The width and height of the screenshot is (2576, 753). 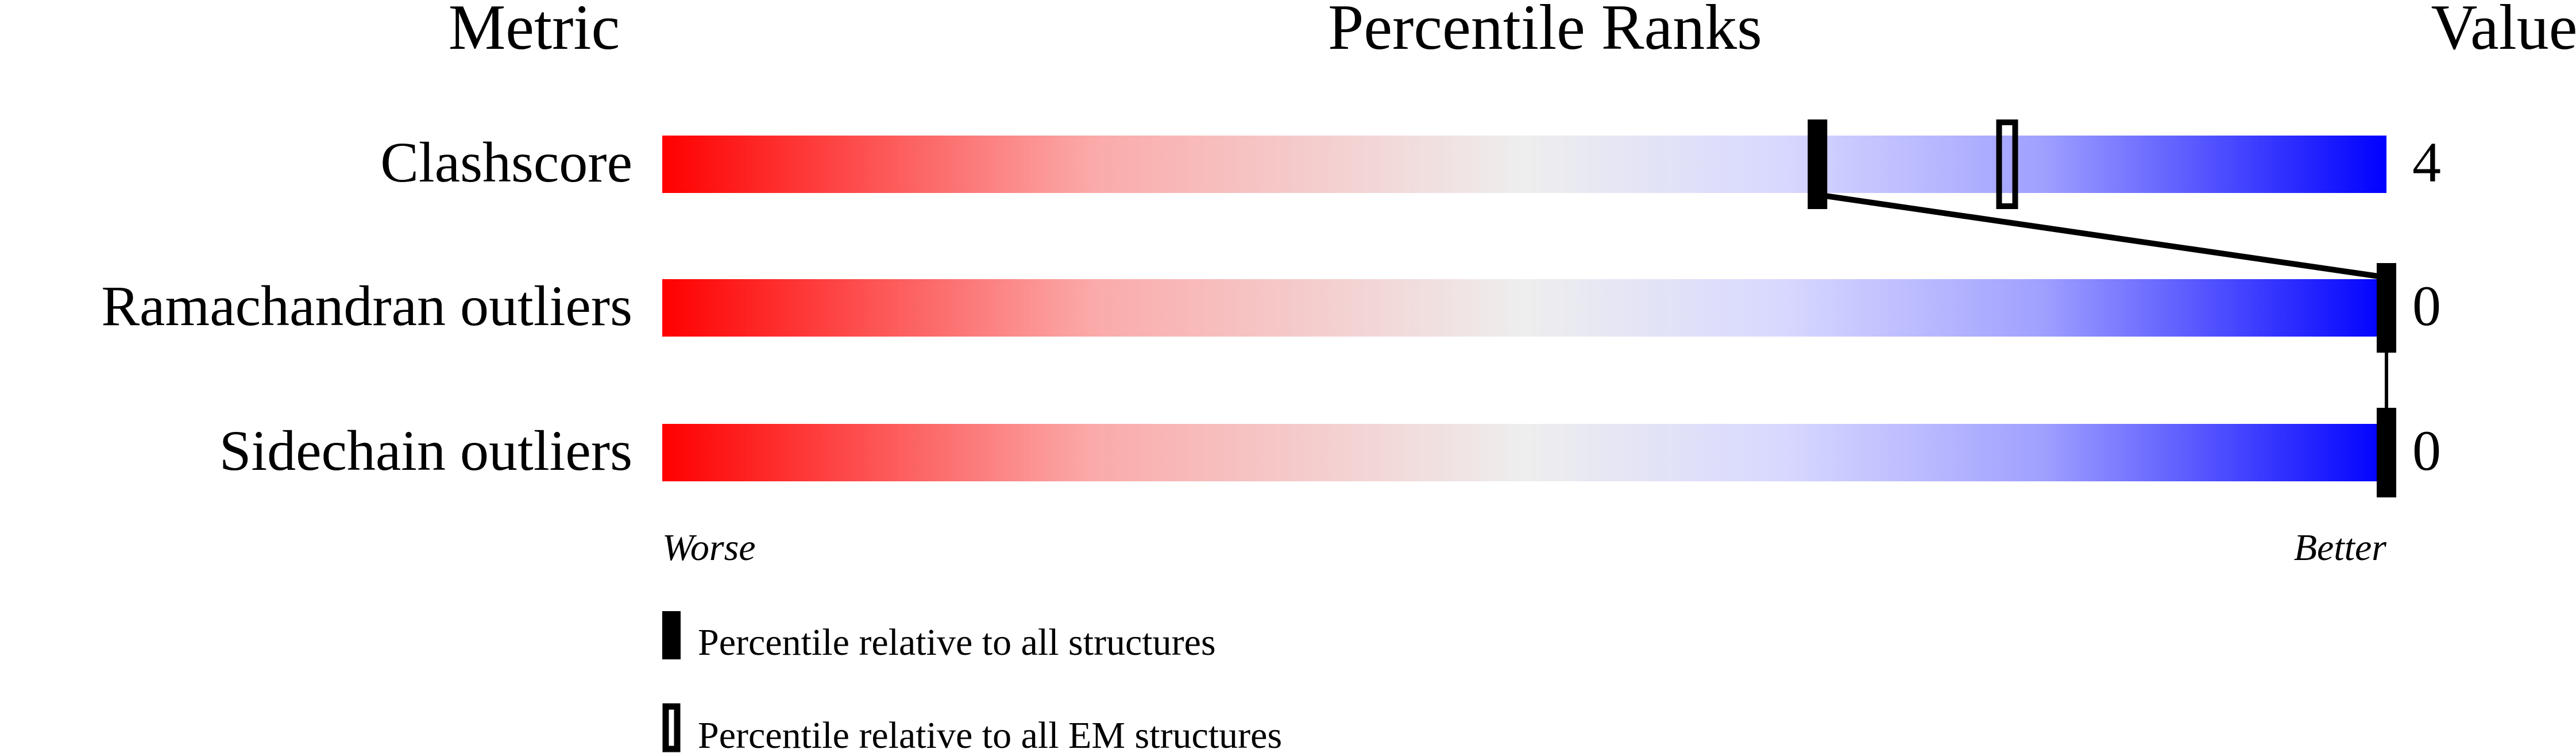 I want to click on metric-label: Clashscore, so click(x=506, y=162).